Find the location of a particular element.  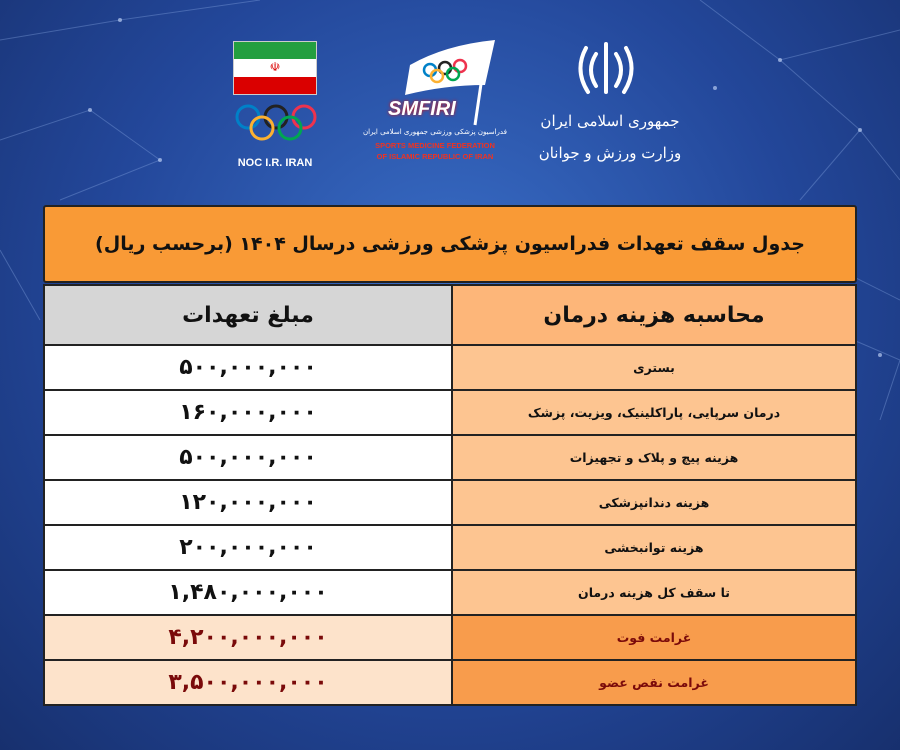

table-row: بستری ۵۰۰,۰۰۰,۰۰۰ is located at coordinates (450, 367).